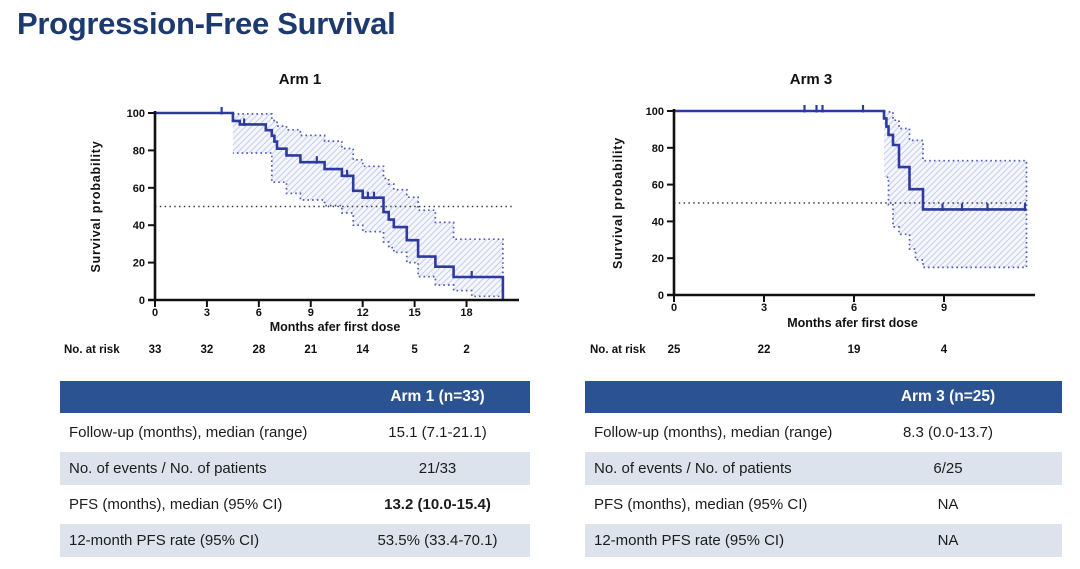 The height and width of the screenshot is (569, 1080). Describe the element at coordinates (437, 504) in the screenshot. I see `row-value: 13.2 (10.0-15.4)` at that location.